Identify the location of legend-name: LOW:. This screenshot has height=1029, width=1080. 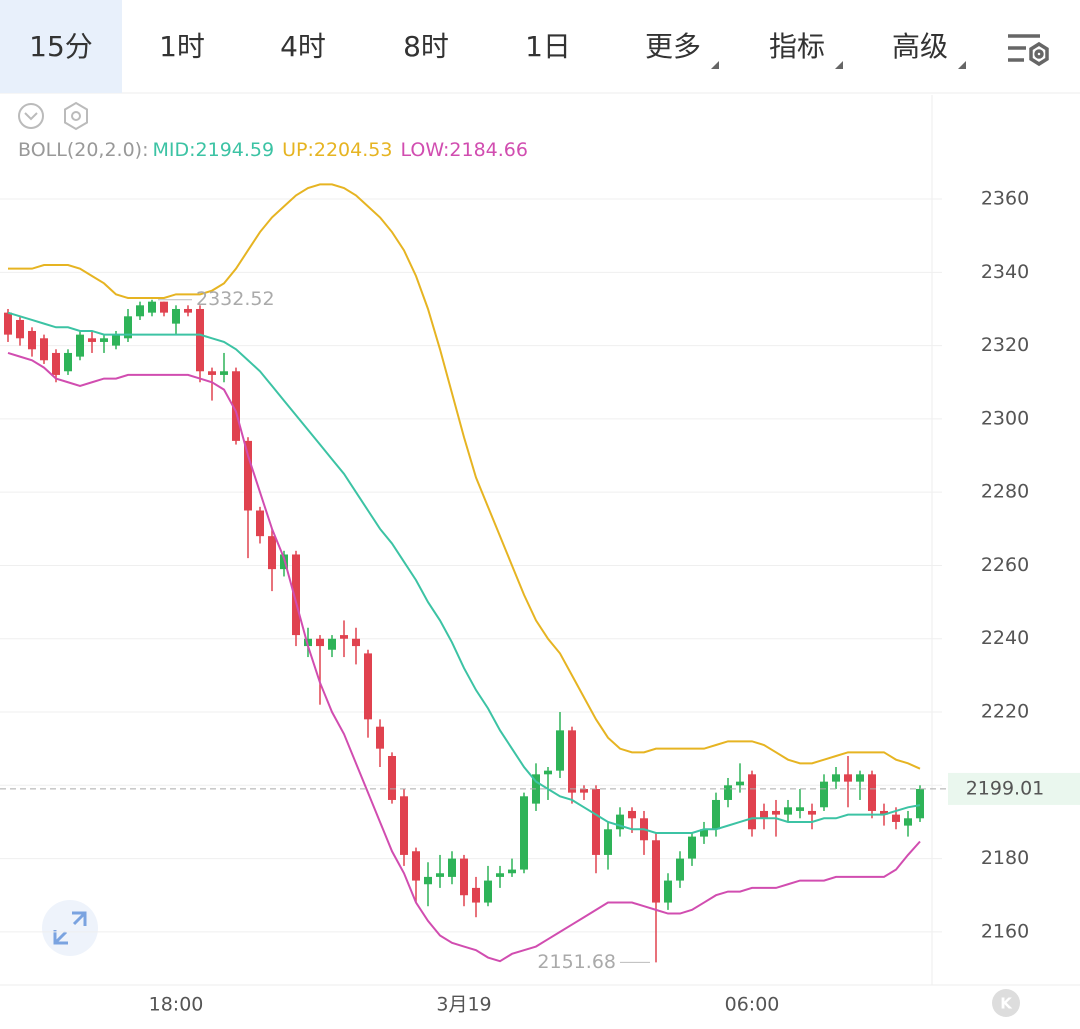
(424, 150).